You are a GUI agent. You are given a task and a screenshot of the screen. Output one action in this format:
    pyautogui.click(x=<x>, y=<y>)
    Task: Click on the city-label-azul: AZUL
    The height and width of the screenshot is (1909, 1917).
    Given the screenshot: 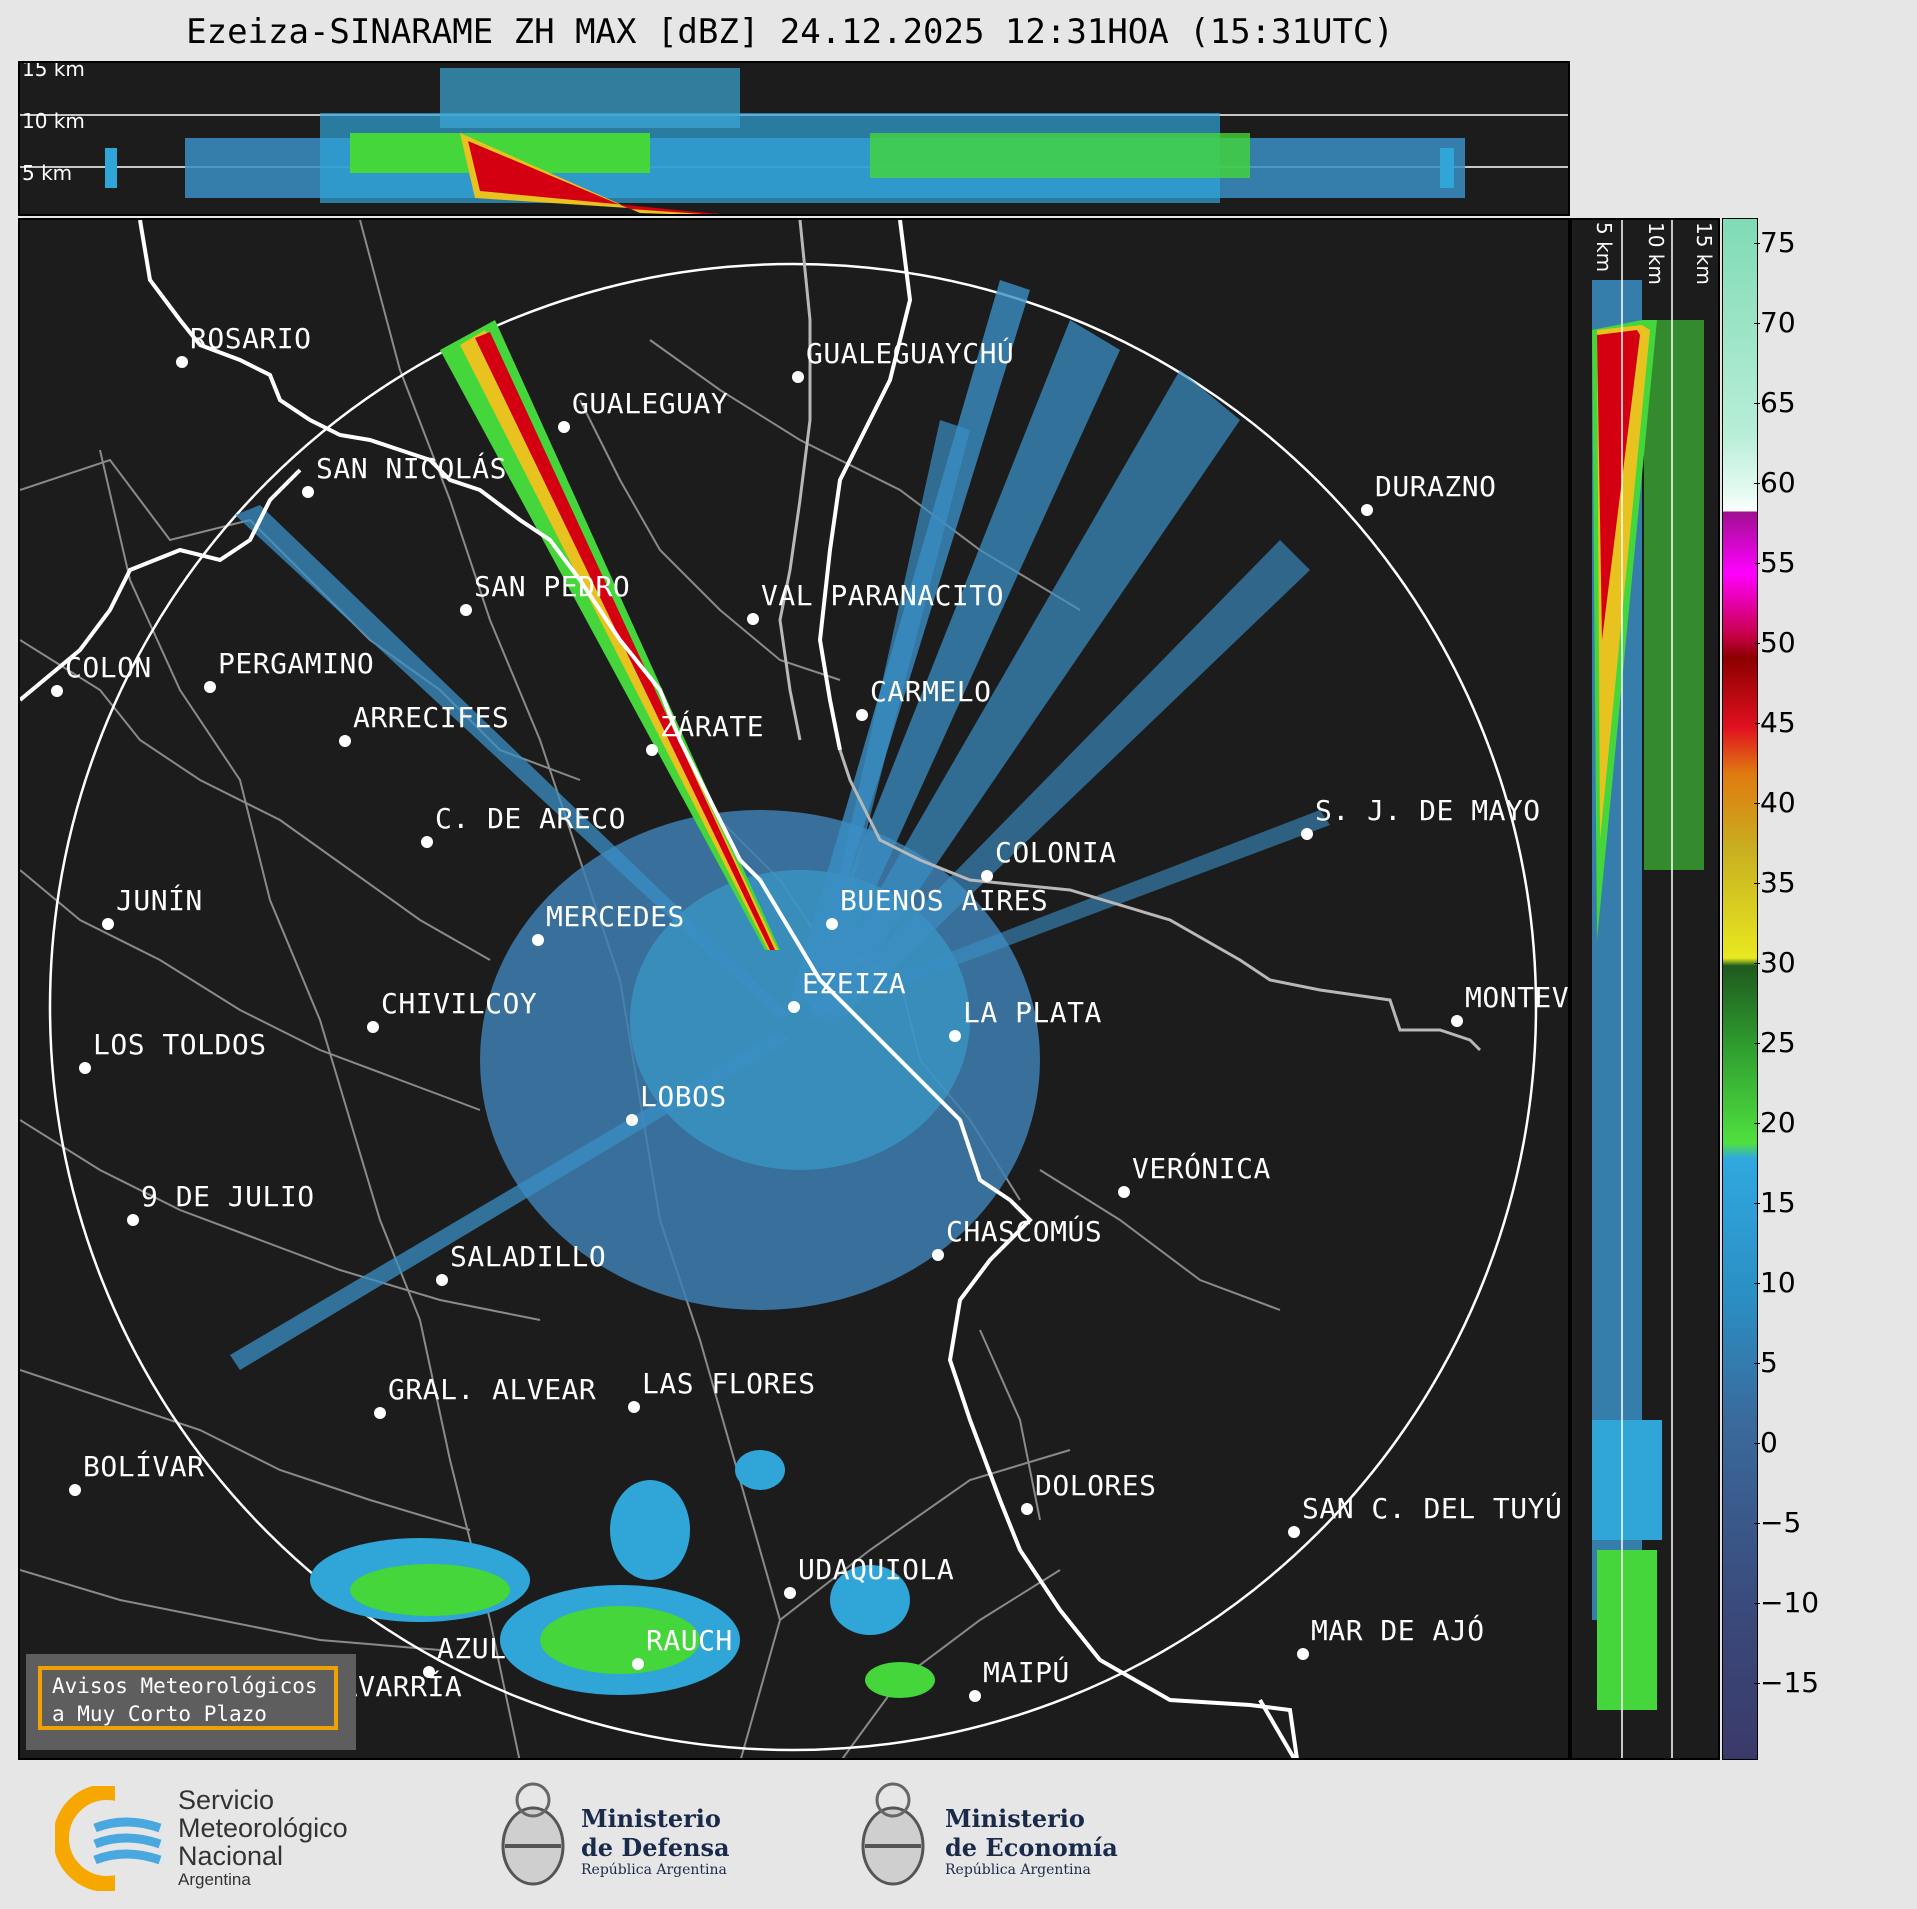 What is the action you would take?
    pyautogui.click(x=472, y=1648)
    